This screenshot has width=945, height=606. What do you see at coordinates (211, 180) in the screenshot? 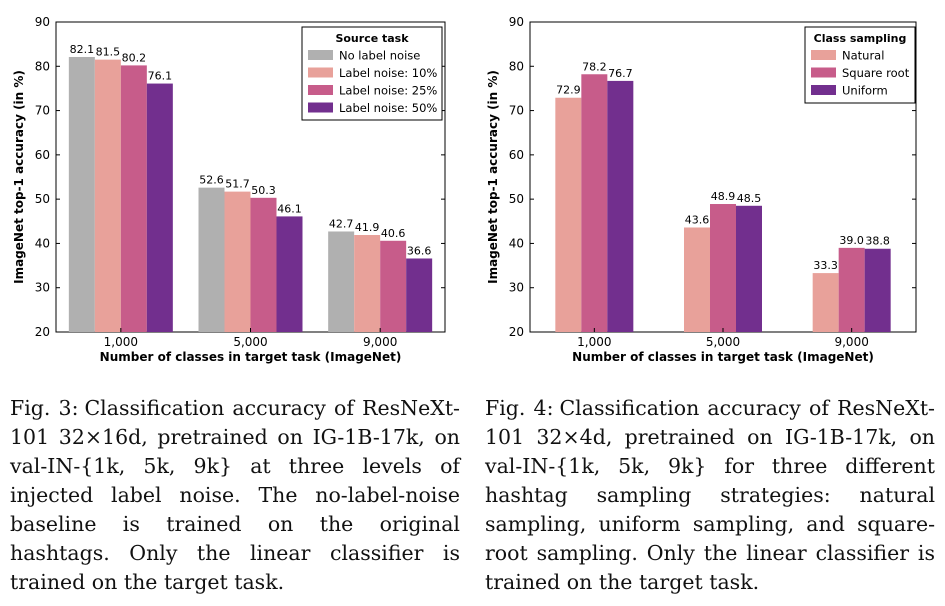
I see `data-label: 52.6` at bounding box center [211, 180].